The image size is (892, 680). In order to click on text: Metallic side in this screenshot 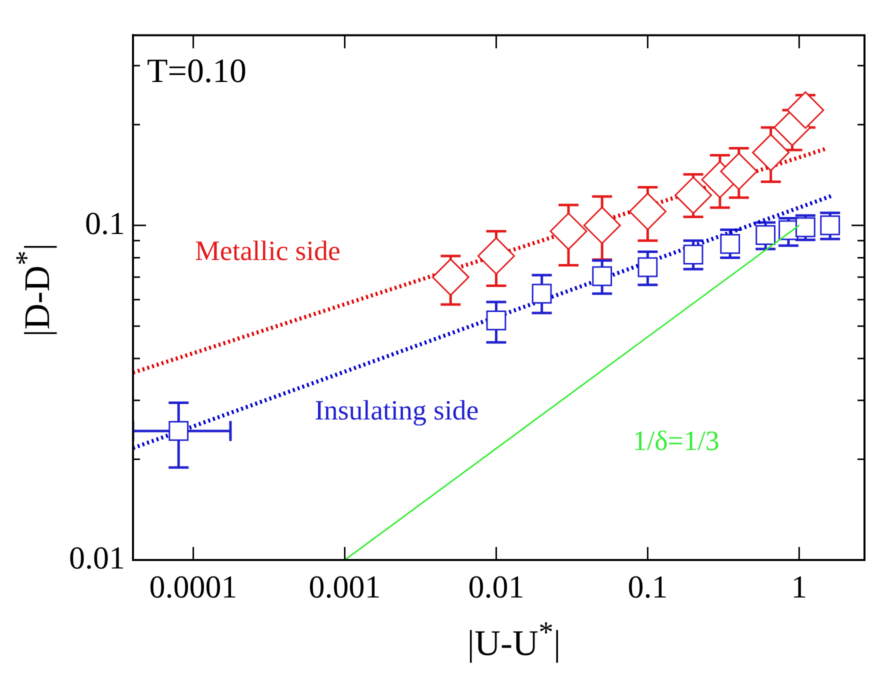, I will do `click(267, 251)`.